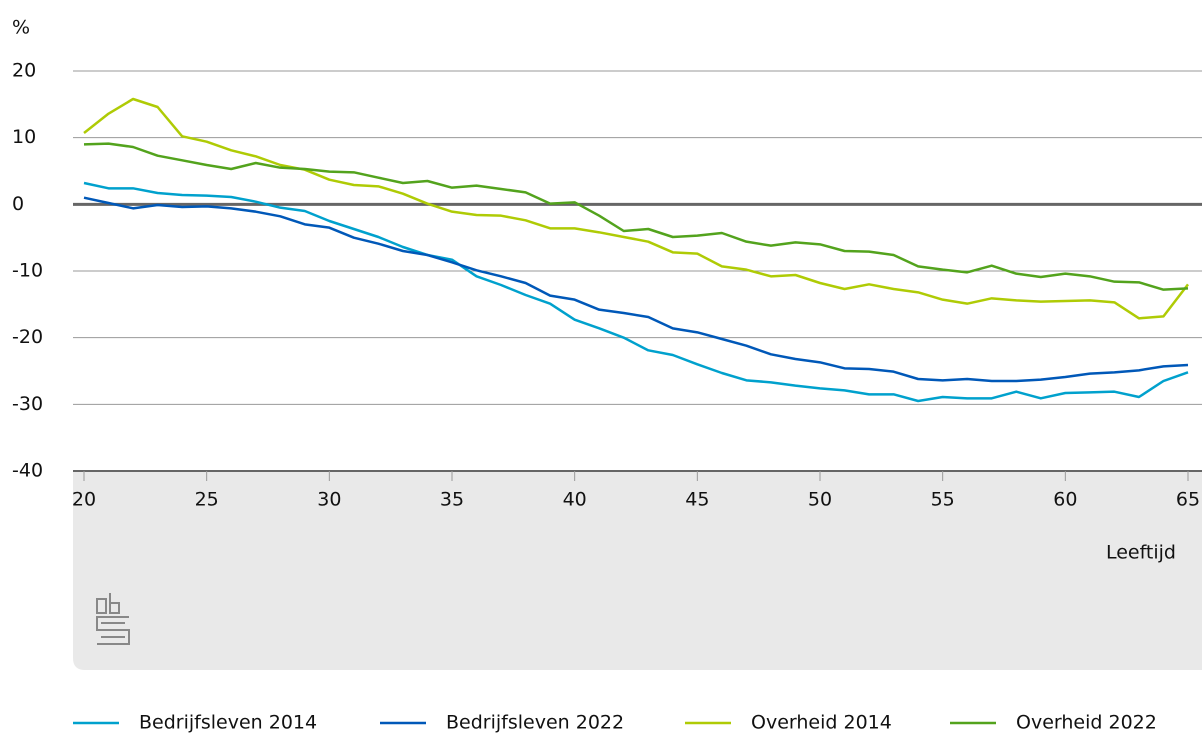  What do you see at coordinates (535, 723) in the screenshot?
I see `legend-label: Bedrijfsleven 2022` at bounding box center [535, 723].